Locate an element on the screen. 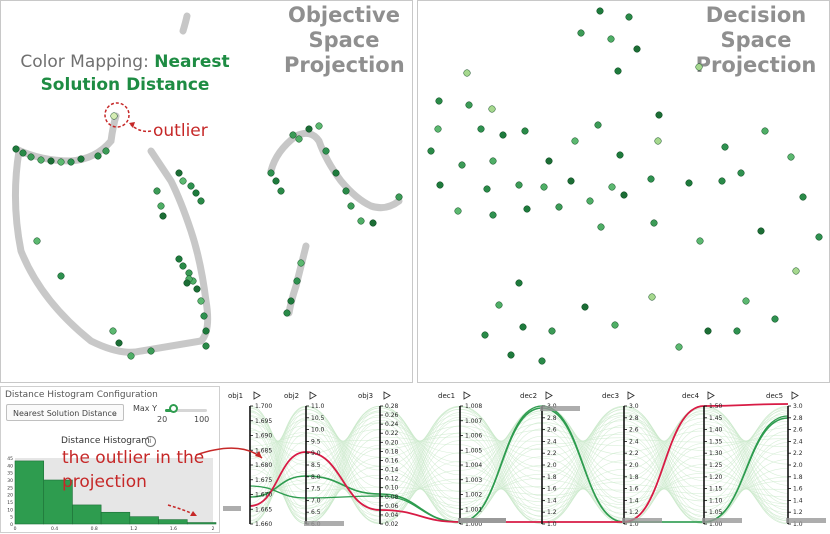  slider-handle is located at coordinates (173, 408).